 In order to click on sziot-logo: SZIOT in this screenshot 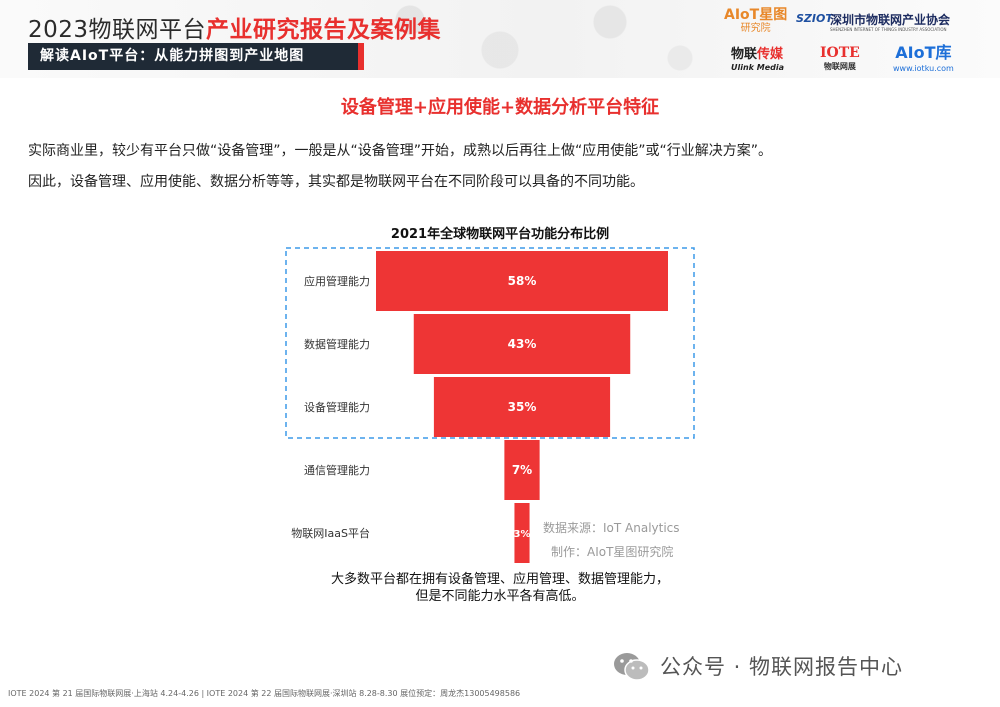, I will do `click(814, 18)`.